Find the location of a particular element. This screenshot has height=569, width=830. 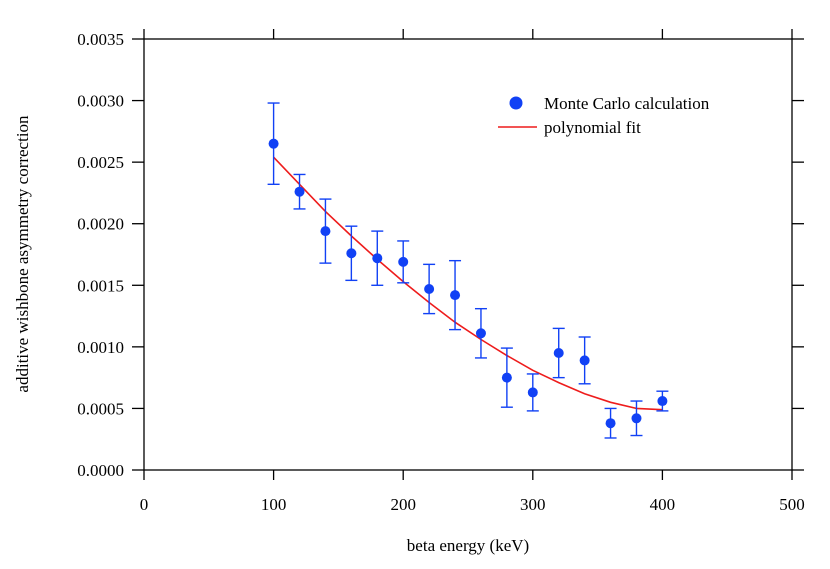

y-tick-label: 0.0015 is located at coordinates (100, 285).